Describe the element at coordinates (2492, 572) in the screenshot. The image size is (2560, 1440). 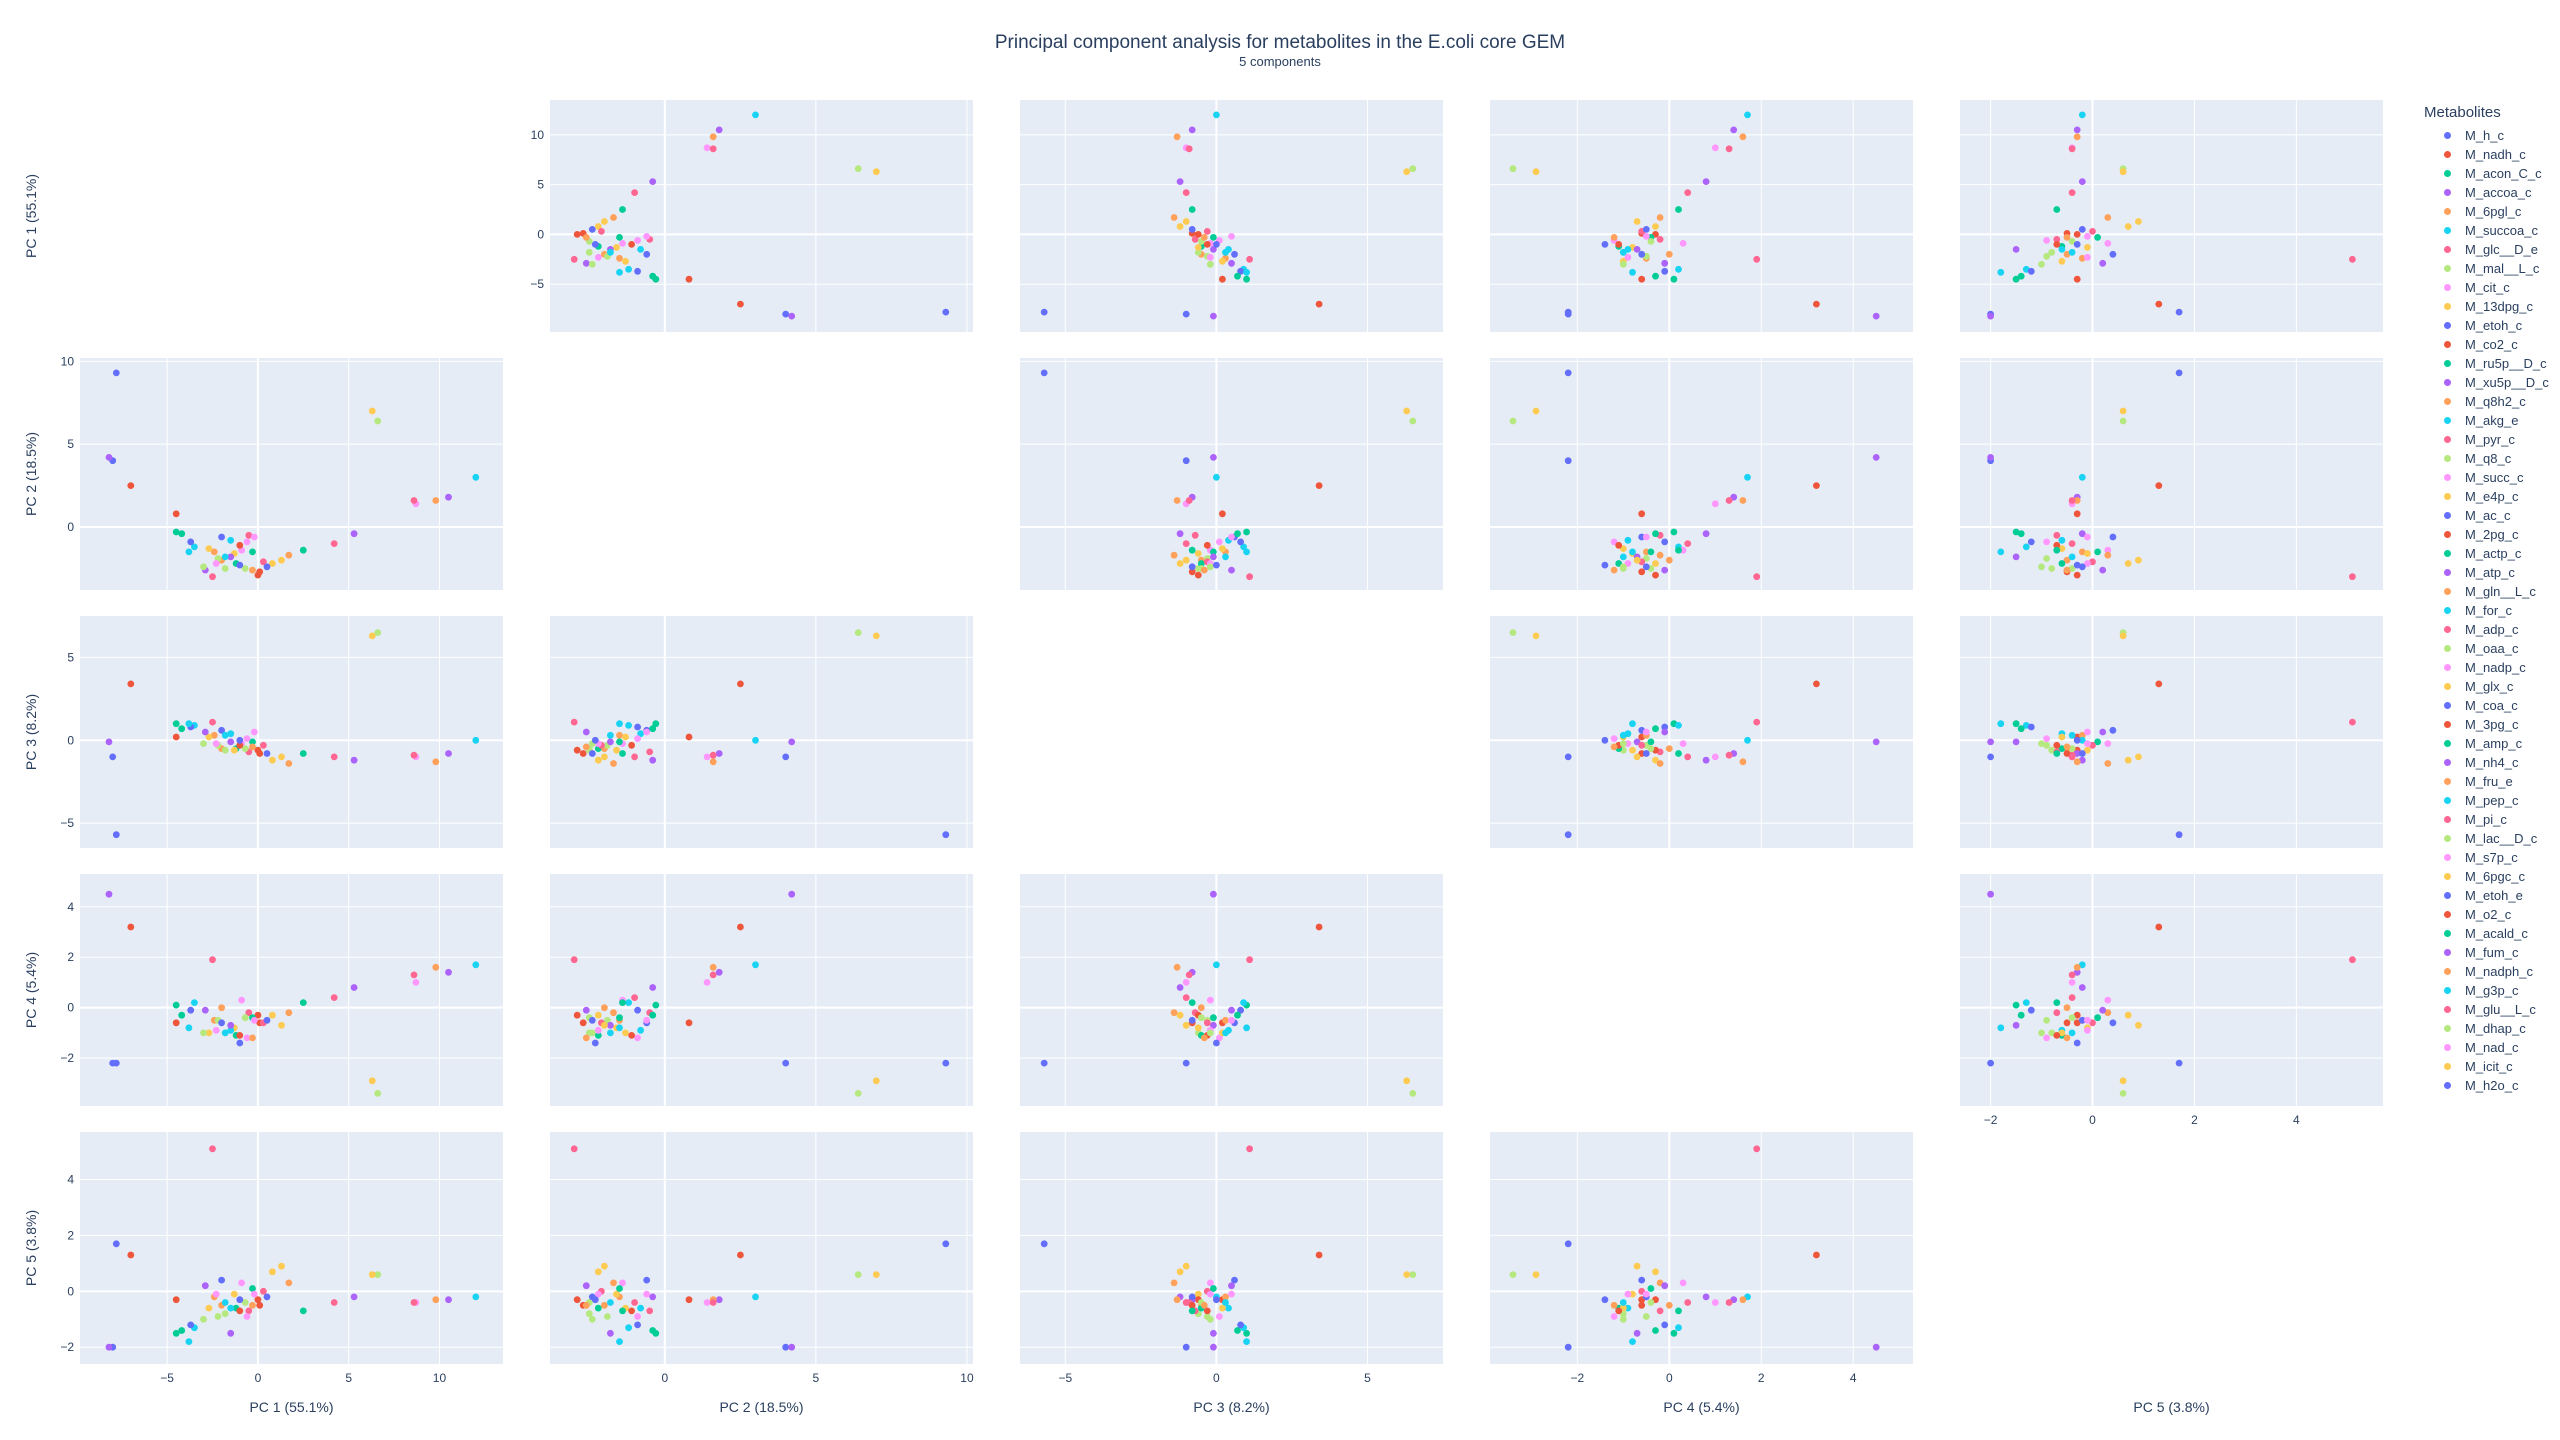
I see `legend-item-M_atp_c: M_atp_c` at that location.